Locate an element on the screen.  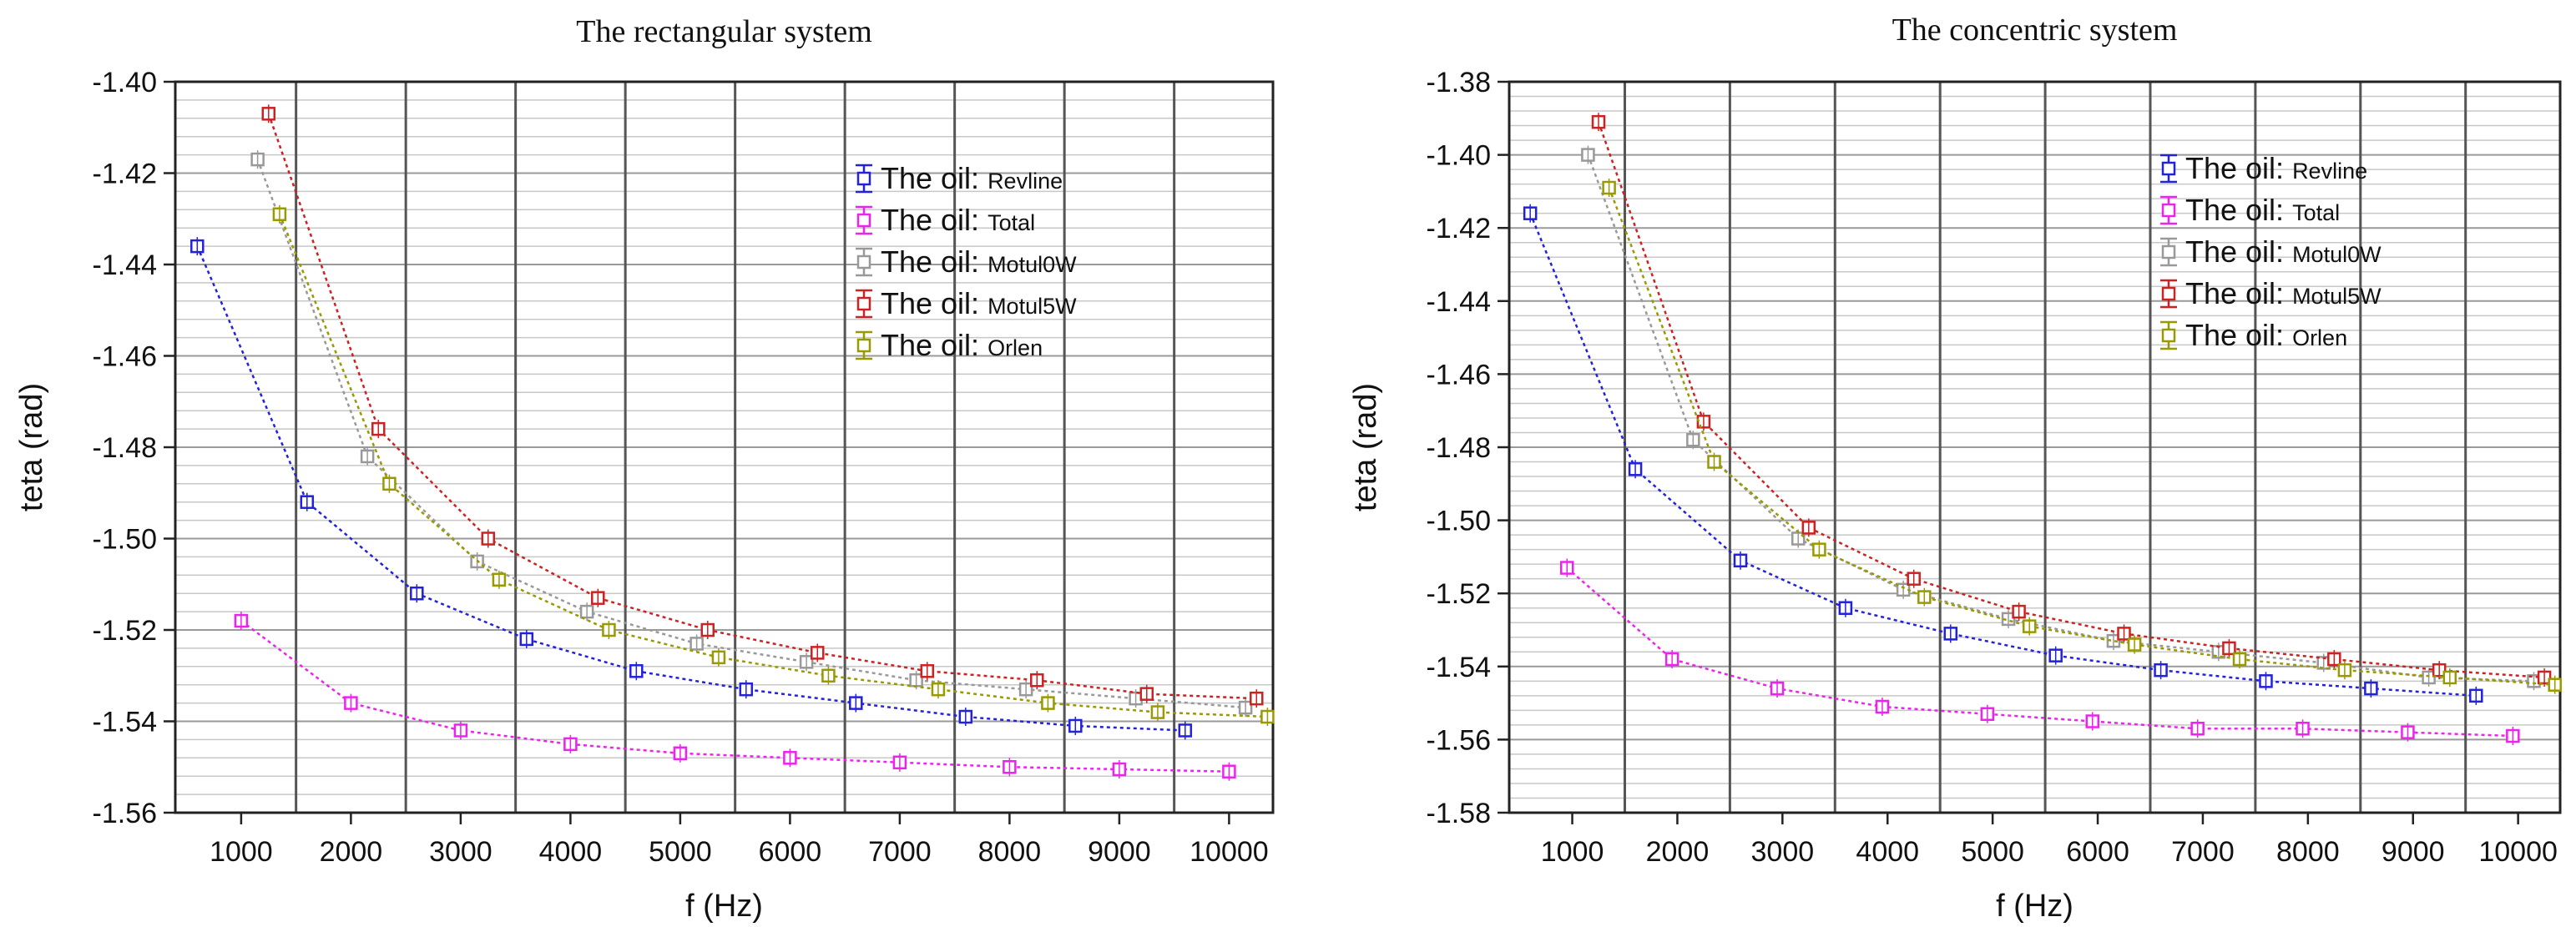
legend-item-motul5w: The oil: Motul5W is located at coordinates (966, 303).